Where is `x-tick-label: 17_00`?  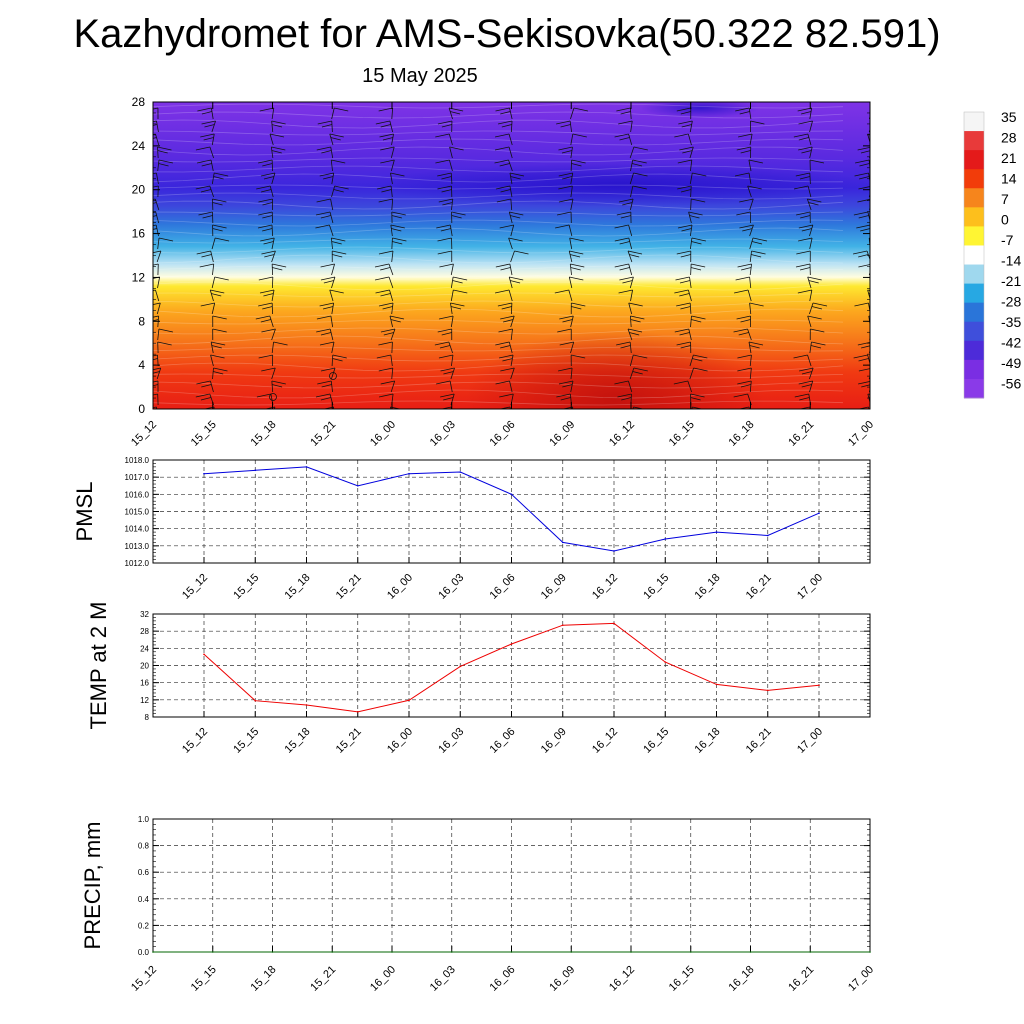
x-tick-label: 17_00 is located at coordinates (810, 741).